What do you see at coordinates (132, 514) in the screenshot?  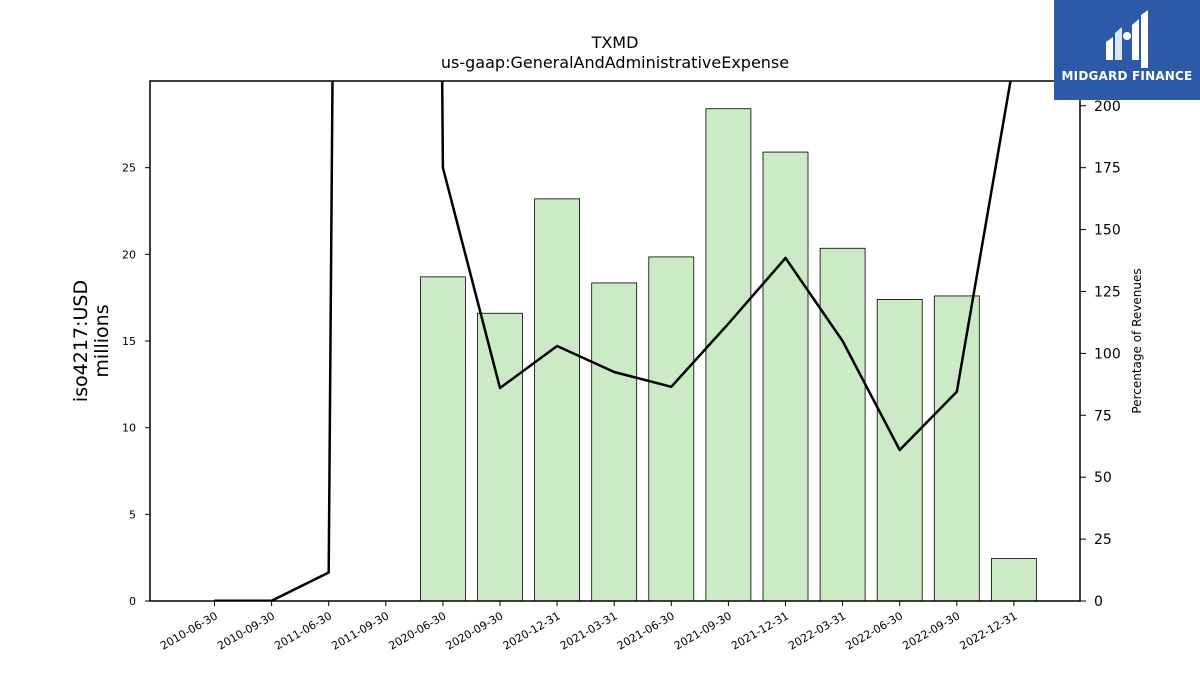 I see `y-left-tick-label: 5` at bounding box center [132, 514].